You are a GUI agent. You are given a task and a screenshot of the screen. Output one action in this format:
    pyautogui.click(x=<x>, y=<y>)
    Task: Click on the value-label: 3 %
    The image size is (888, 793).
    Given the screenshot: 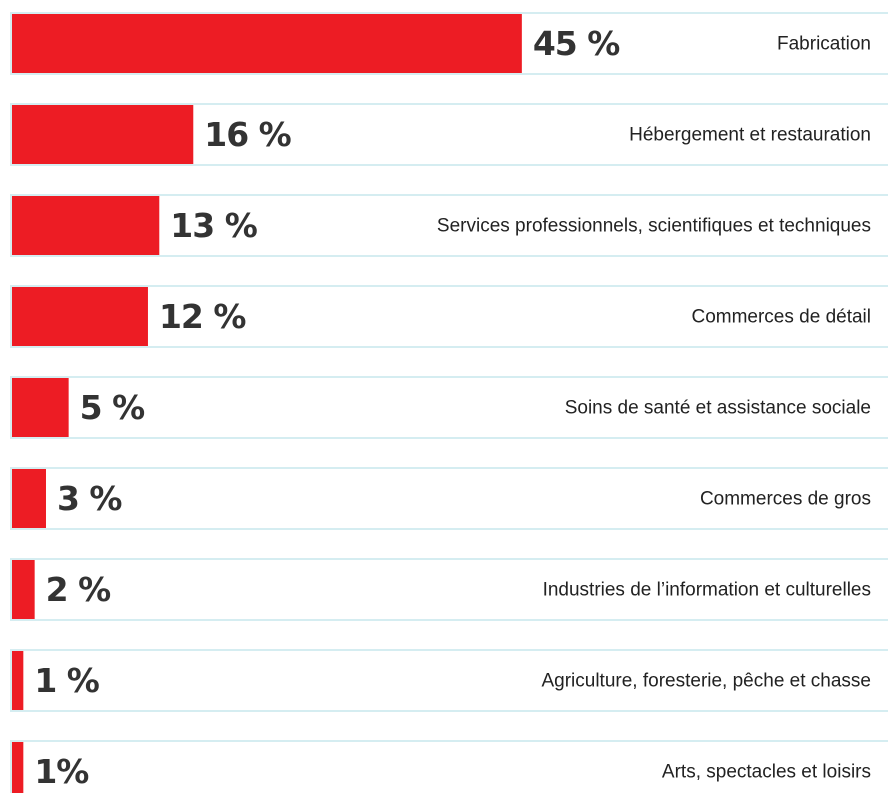 What is the action you would take?
    pyautogui.click(x=89, y=498)
    